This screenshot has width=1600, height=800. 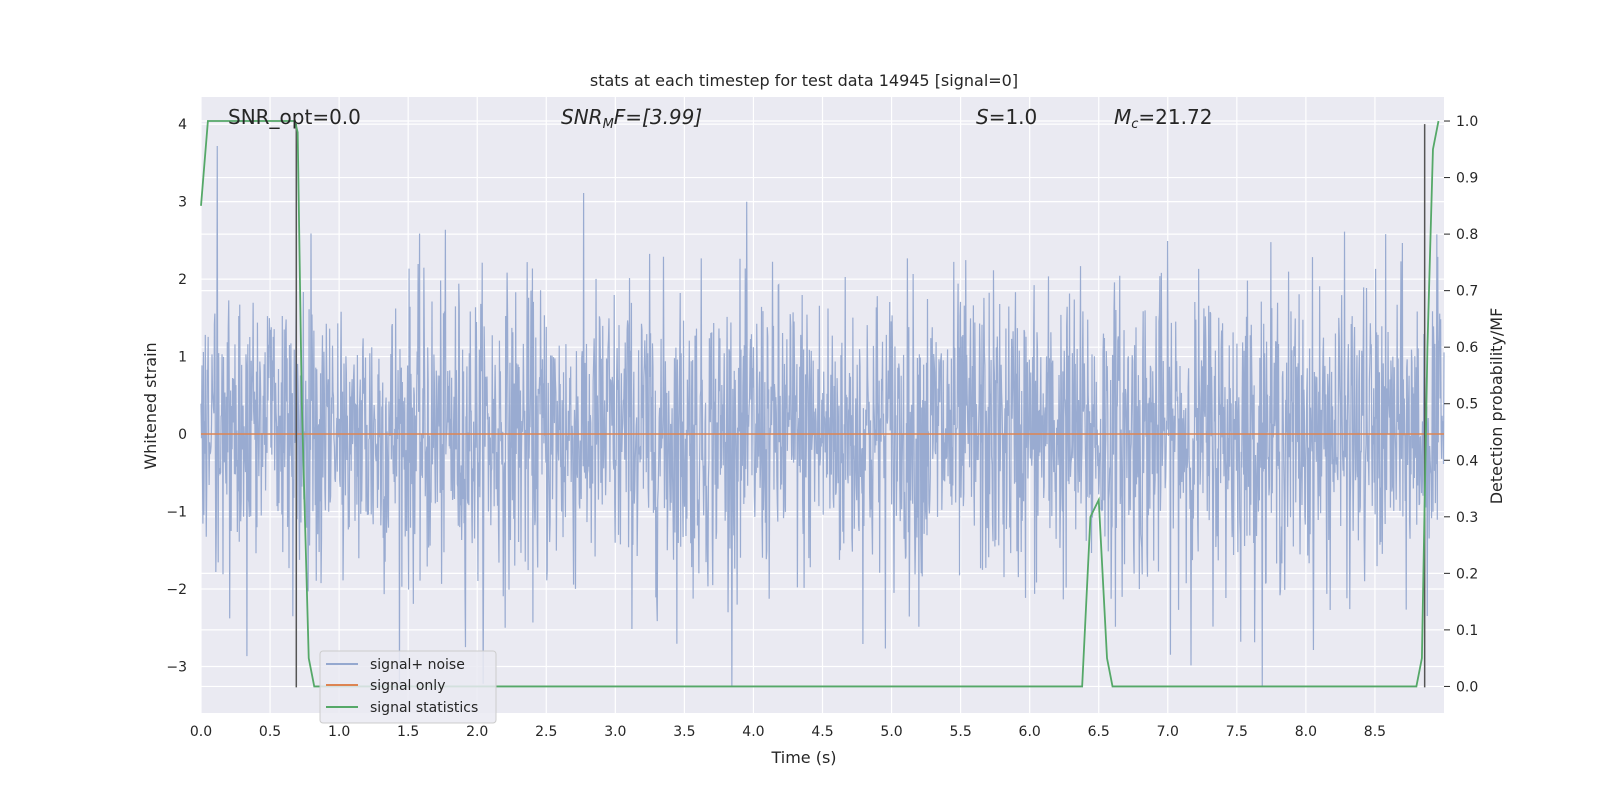 I want to click on y-left-tick-label: −3, so click(x=176, y=668).